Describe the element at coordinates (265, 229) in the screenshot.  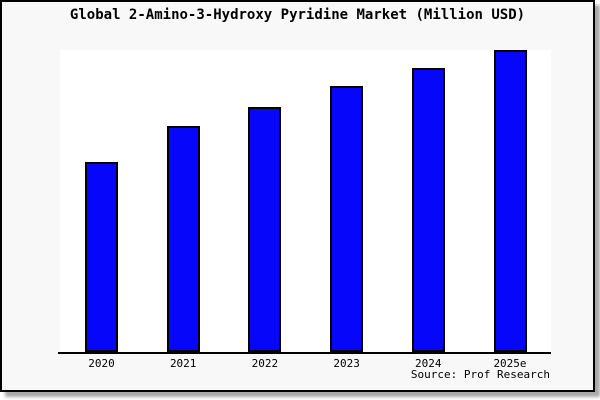
I see `bar-2022` at that location.